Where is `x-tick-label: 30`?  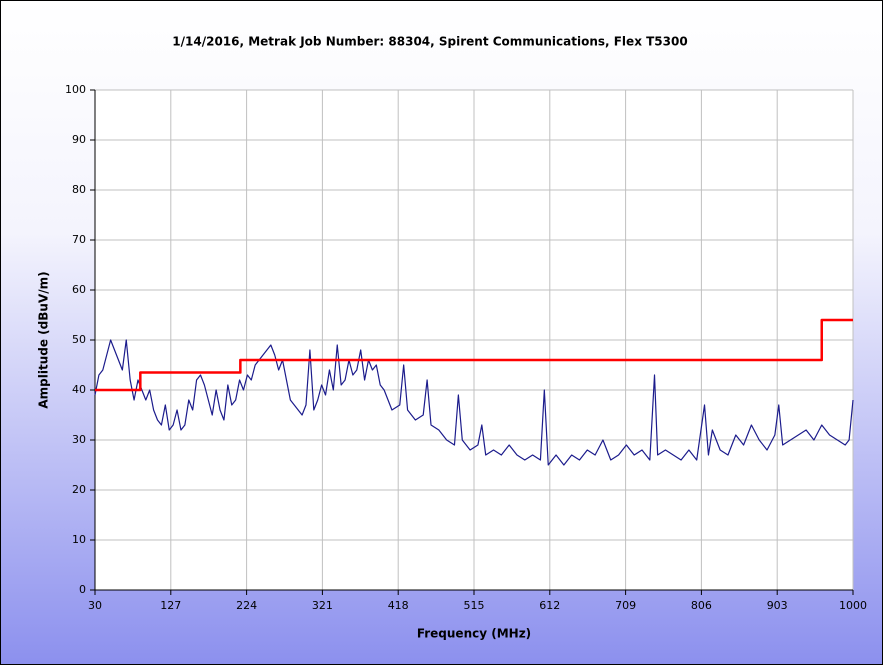
x-tick-label: 30 is located at coordinates (95, 605).